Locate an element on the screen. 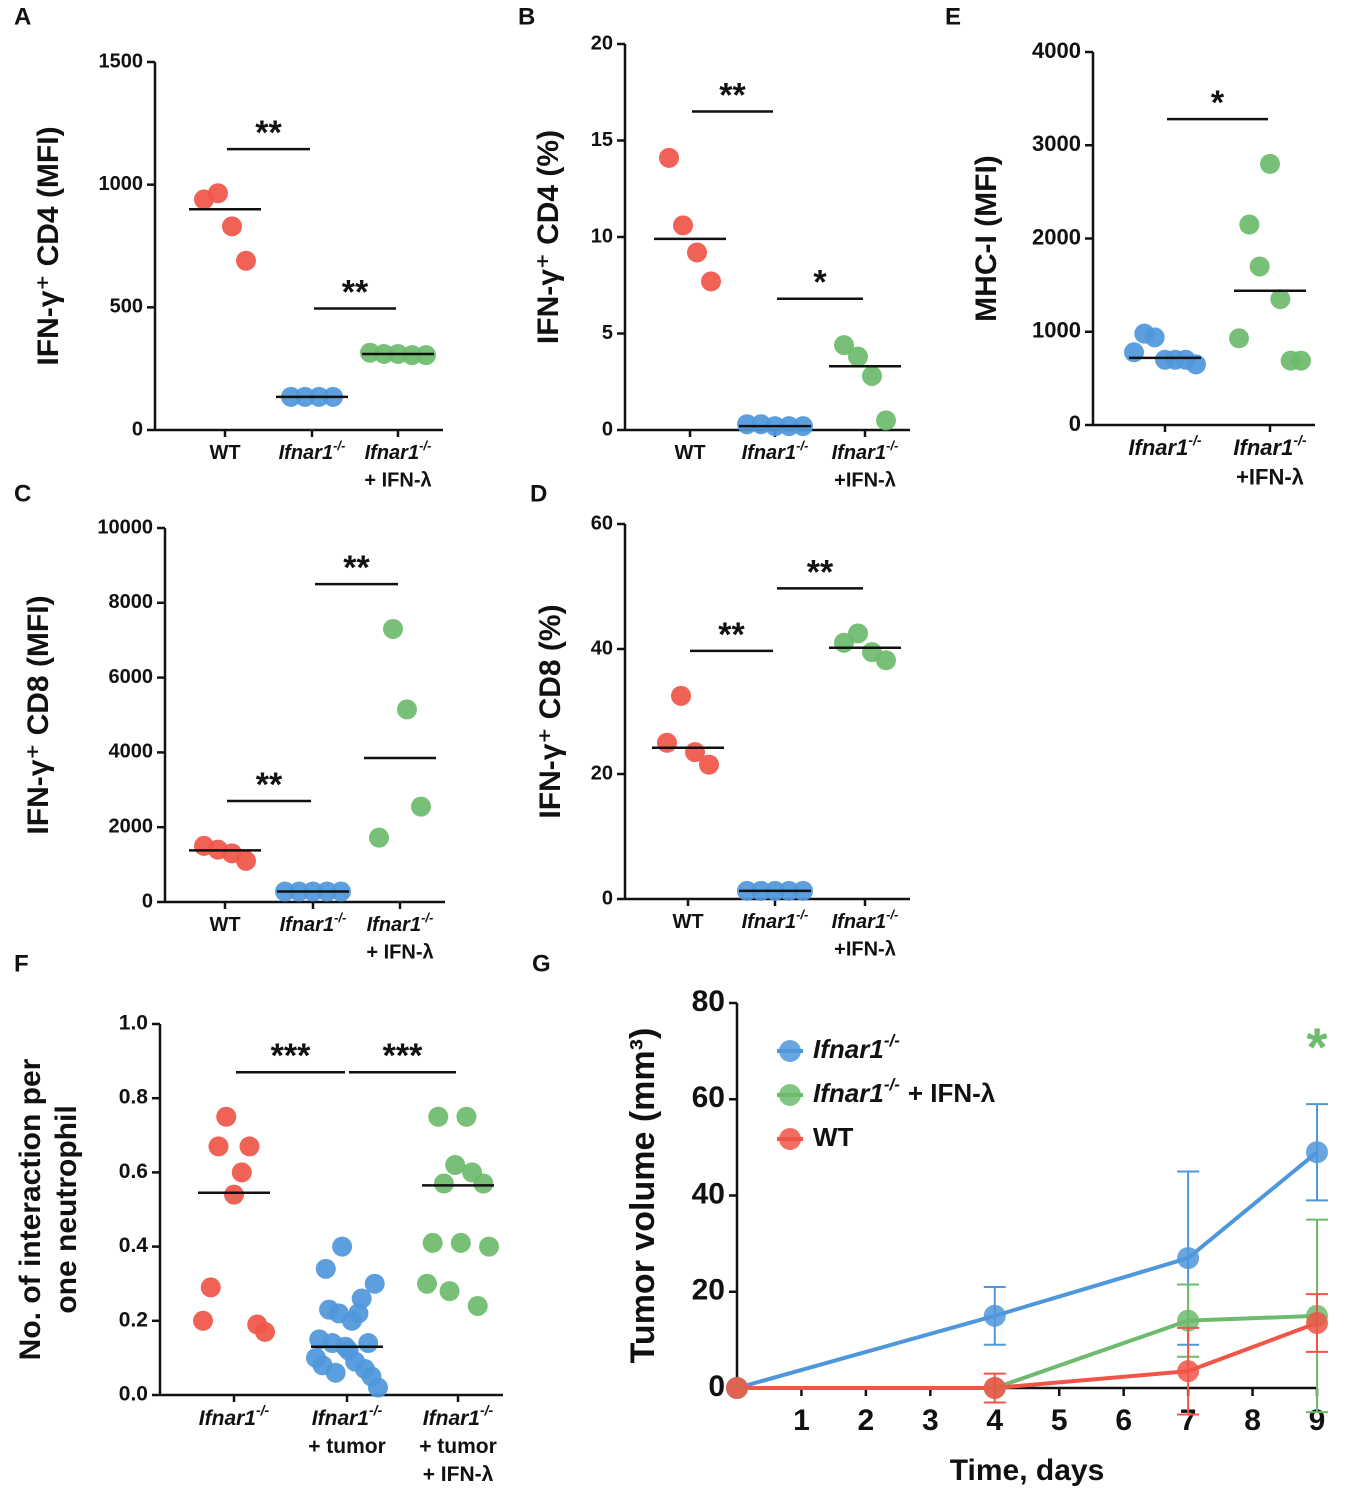  y-tick-label: 2000 is located at coordinates (1056, 236).